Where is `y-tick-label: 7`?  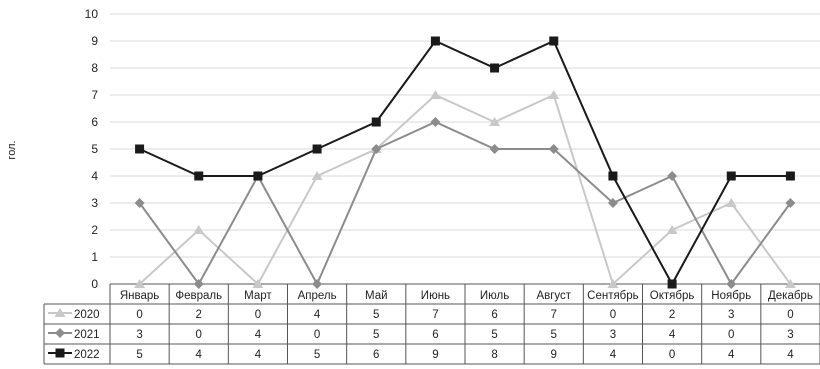
y-tick-label: 7 is located at coordinates (94, 95).